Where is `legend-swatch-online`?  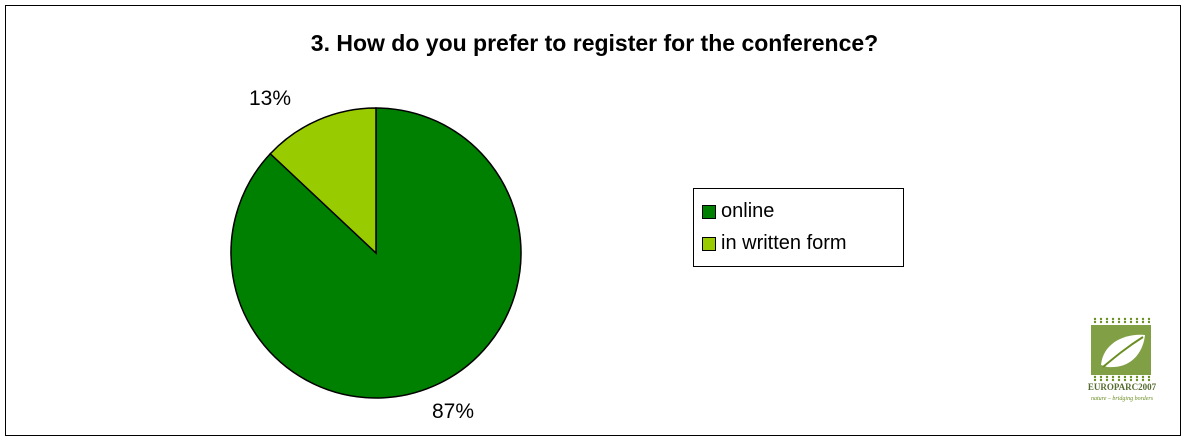
legend-swatch-online is located at coordinates (709, 211).